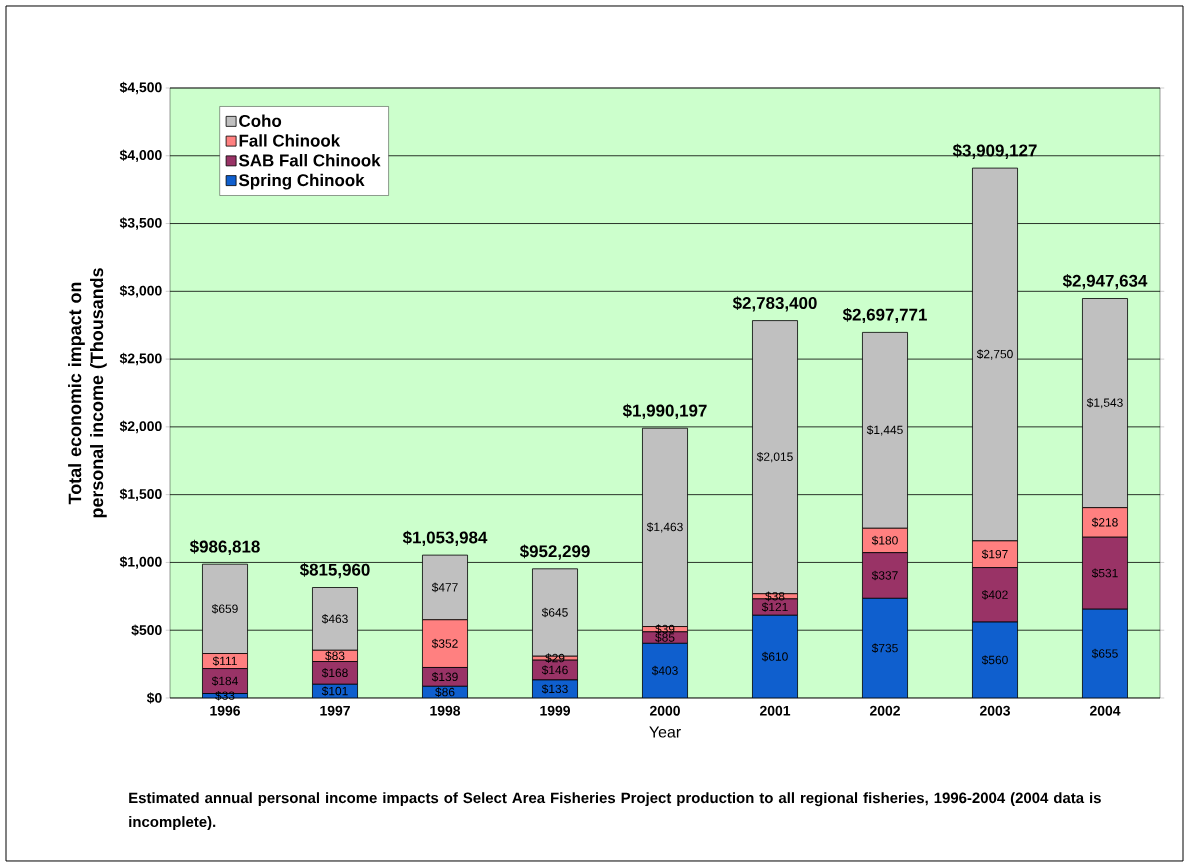 The height and width of the screenshot is (867, 1189). Describe the element at coordinates (260, 120) in the screenshot. I see `legend-label: Coho` at that location.